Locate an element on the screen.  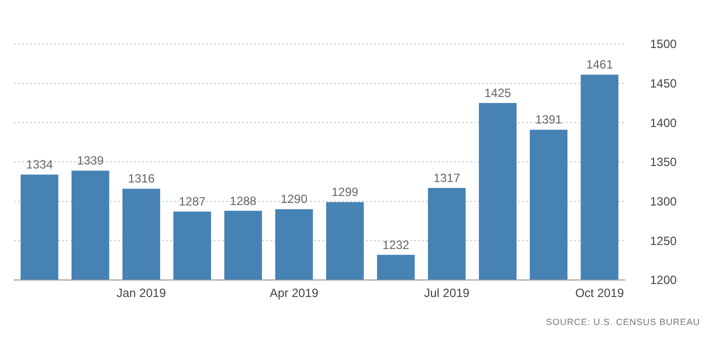
y-tick-label: 1200 is located at coordinates (664, 280).